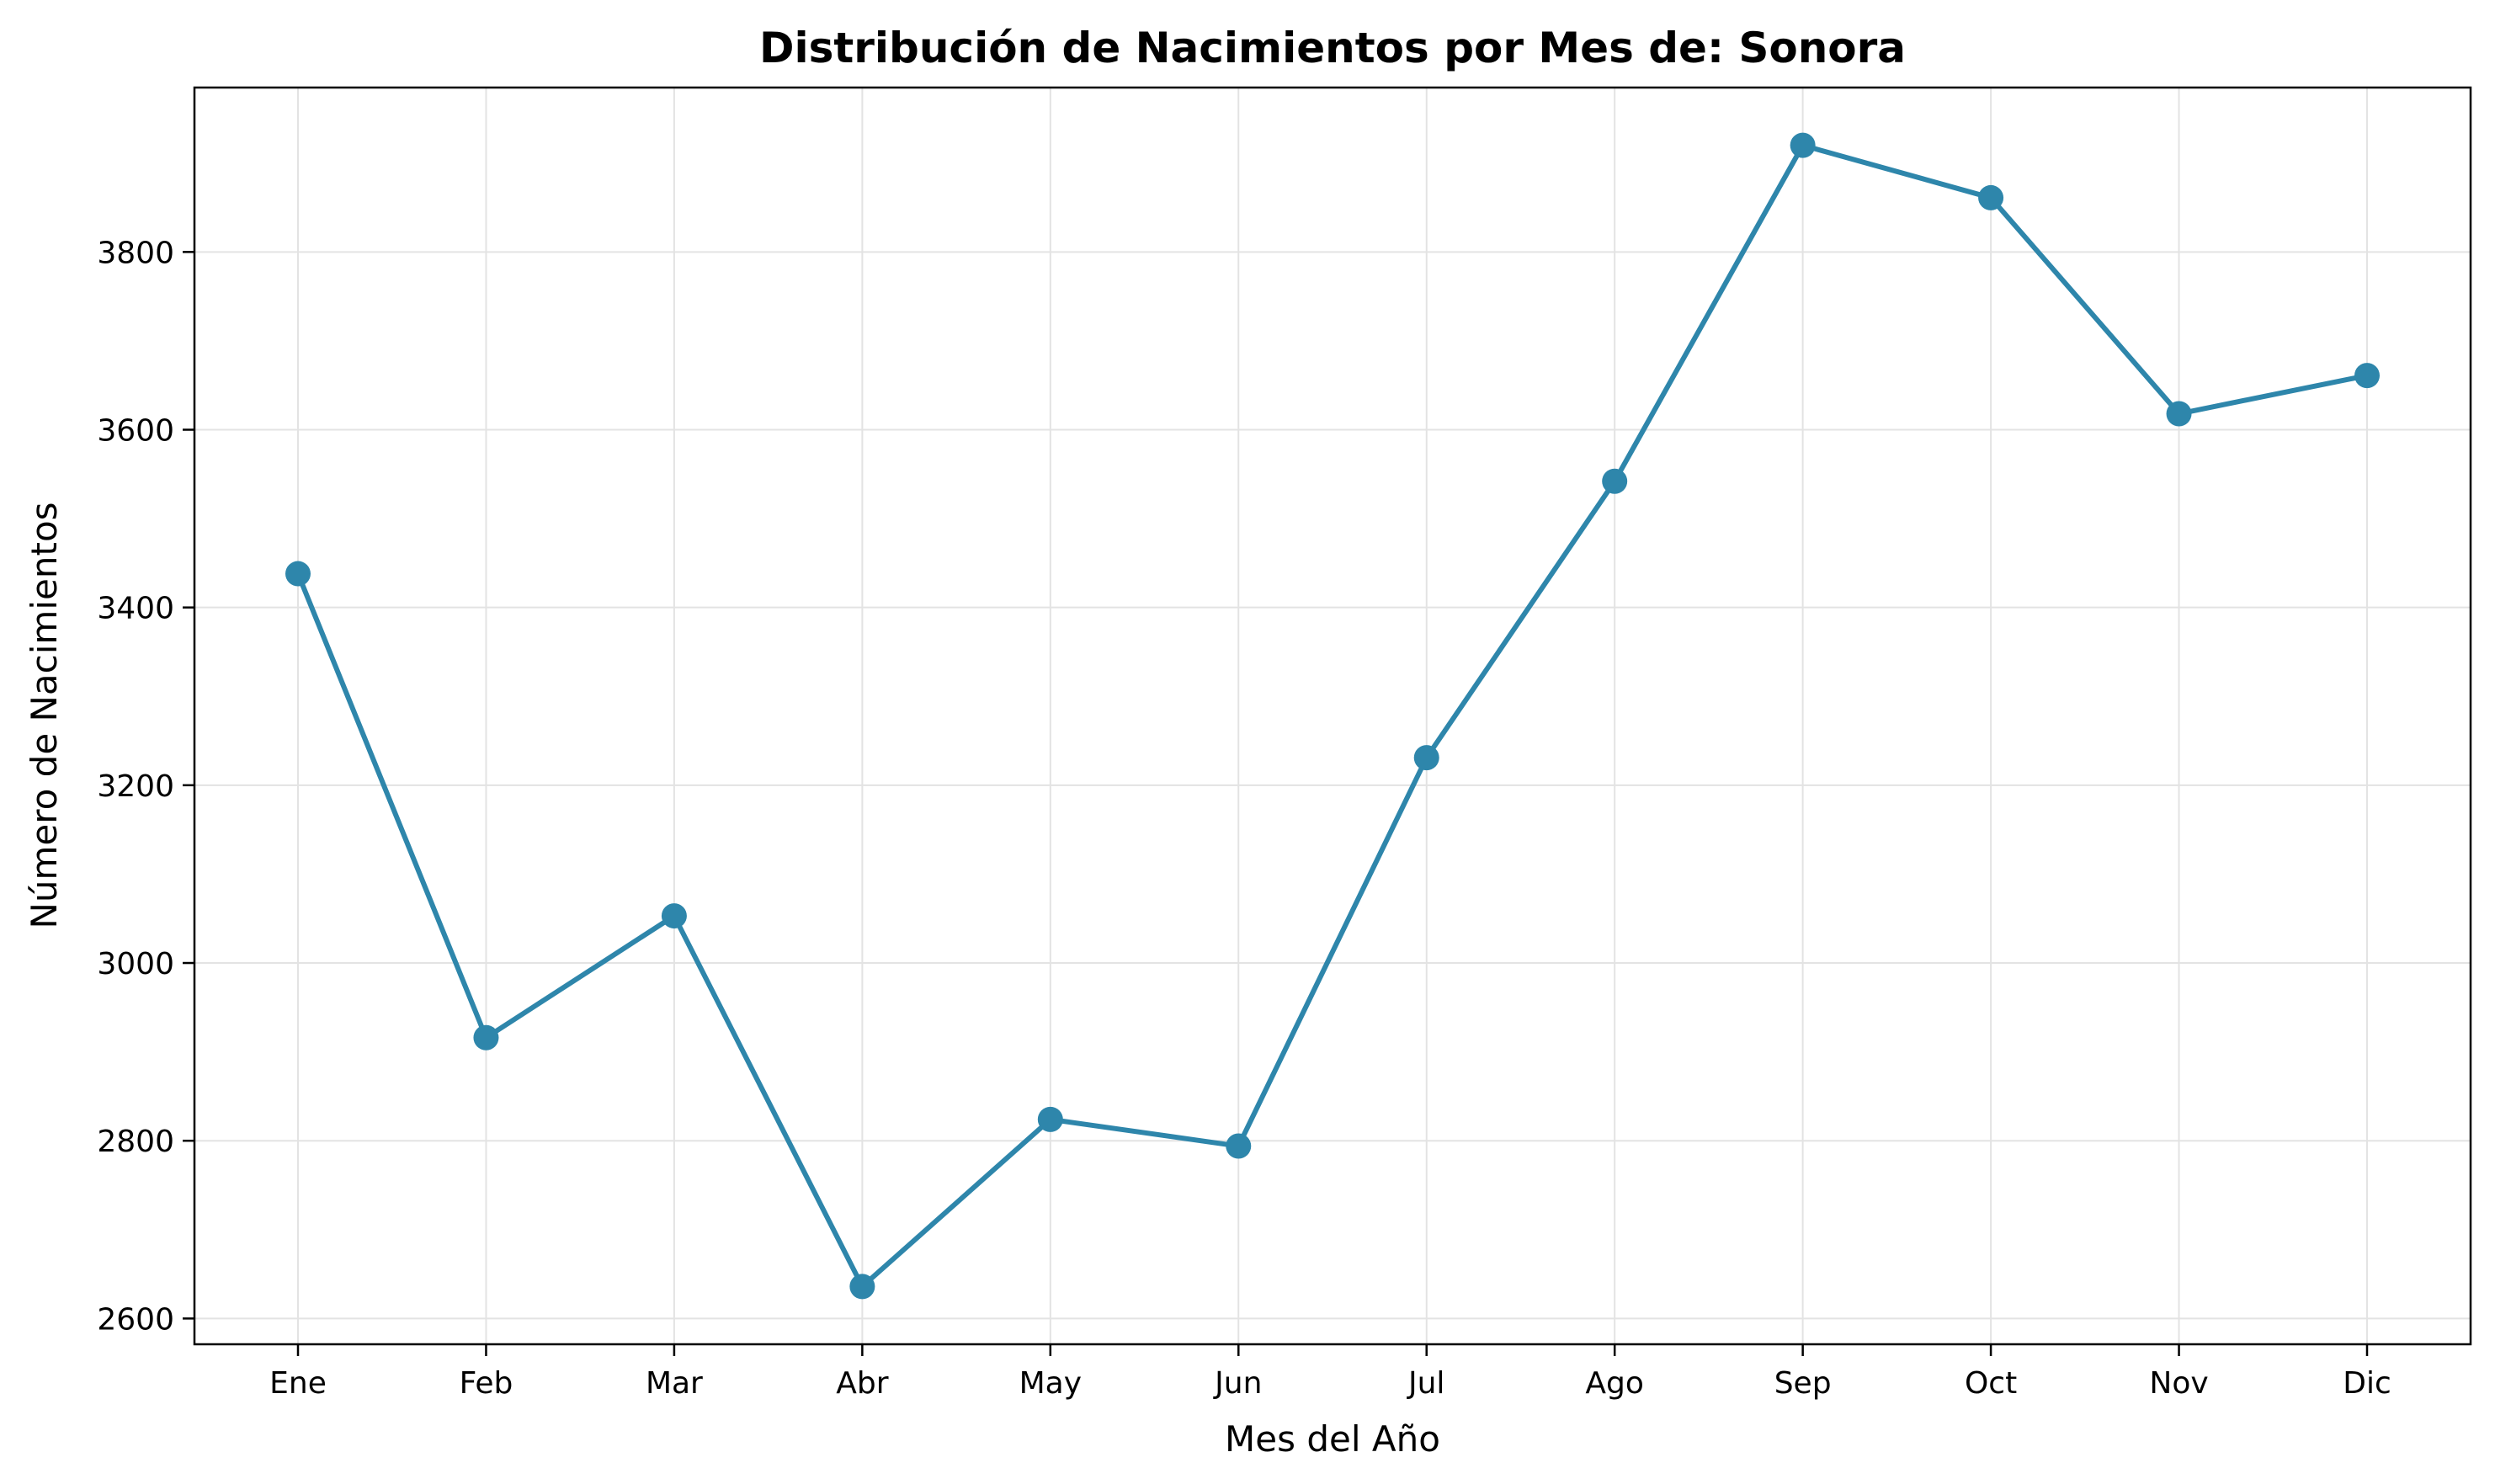 The width and height of the screenshot is (2495, 1484). What do you see at coordinates (44, 715) in the screenshot?
I see `y-axis-label: Número de Nacimientos` at bounding box center [44, 715].